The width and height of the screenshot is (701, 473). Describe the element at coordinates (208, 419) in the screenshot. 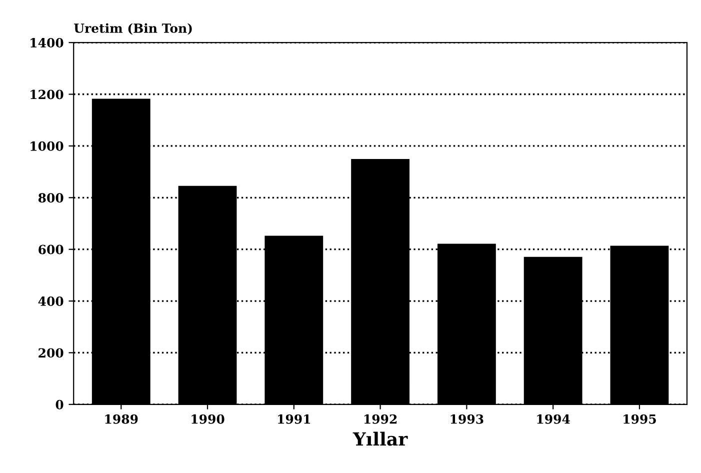

I see `x-tick-label: 1990` at that location.